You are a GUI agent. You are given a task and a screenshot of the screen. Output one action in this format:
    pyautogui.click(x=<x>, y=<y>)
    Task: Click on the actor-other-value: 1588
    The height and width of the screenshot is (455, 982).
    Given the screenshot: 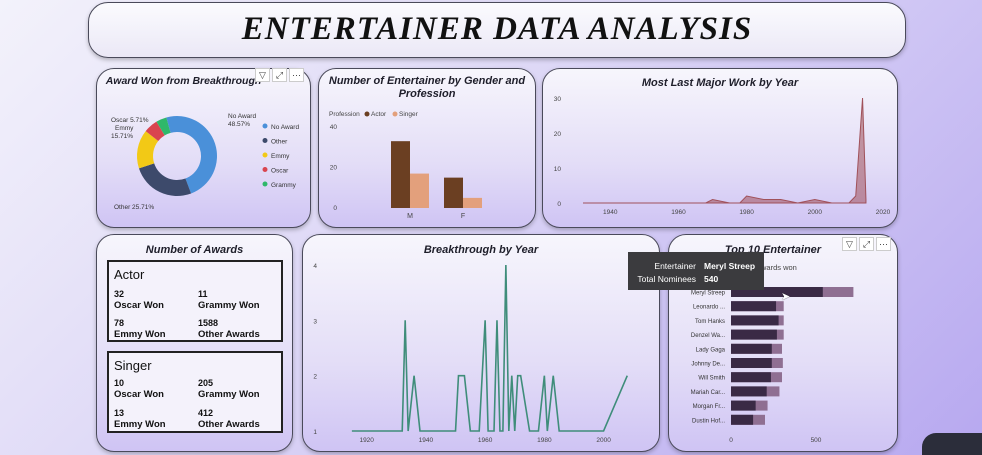 What is the action you would take?
    pyautogui.click(x=208, y=323)
    